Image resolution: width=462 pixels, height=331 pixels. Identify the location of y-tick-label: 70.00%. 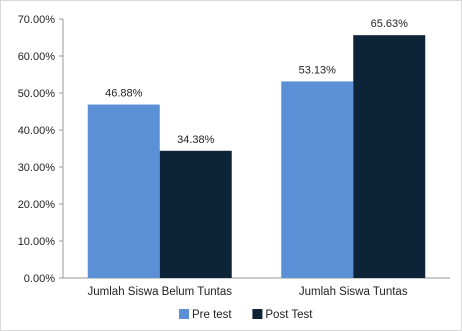
(37, 20).